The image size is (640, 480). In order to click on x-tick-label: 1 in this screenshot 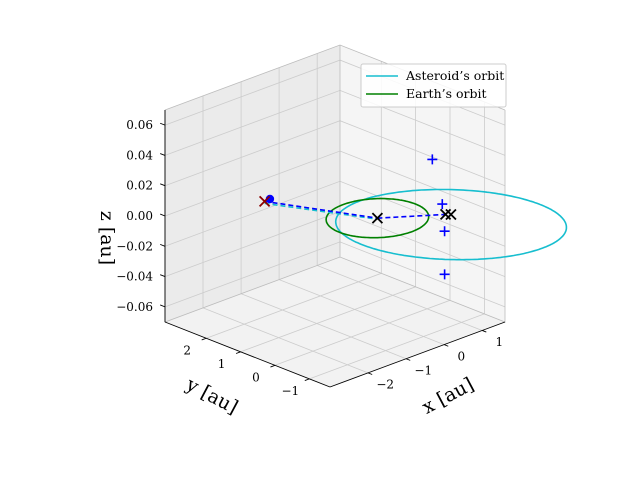, I will do `click(500, 342)`.